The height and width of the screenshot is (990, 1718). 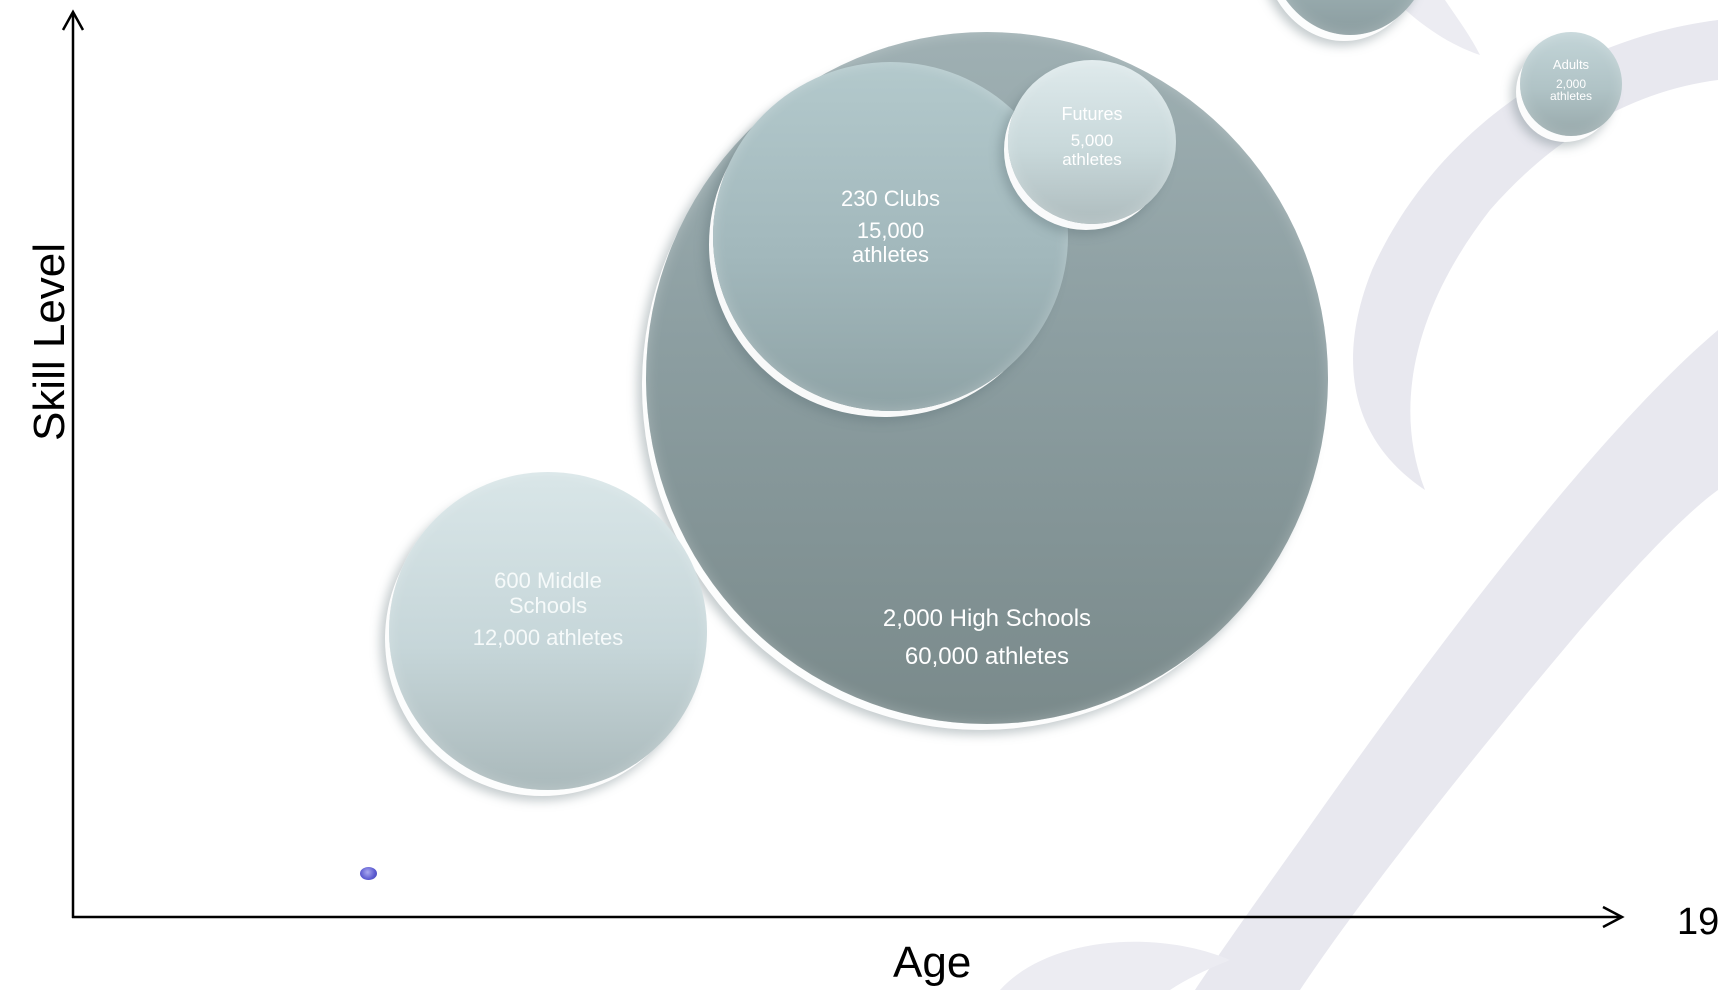 What do you see at coordinates (890, 198) in the screenshot?
I see `bubble-clubs-title: 230 Clubs` at bounding box center [890, 198].